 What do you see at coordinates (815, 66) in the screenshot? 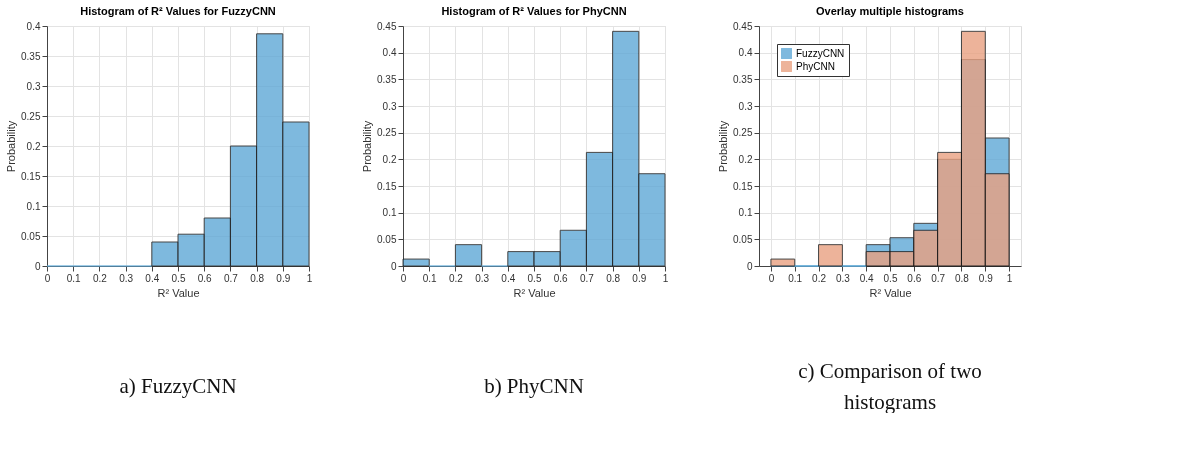
I see `legend-label: PhyCNN` at bounding box center [815, 66].